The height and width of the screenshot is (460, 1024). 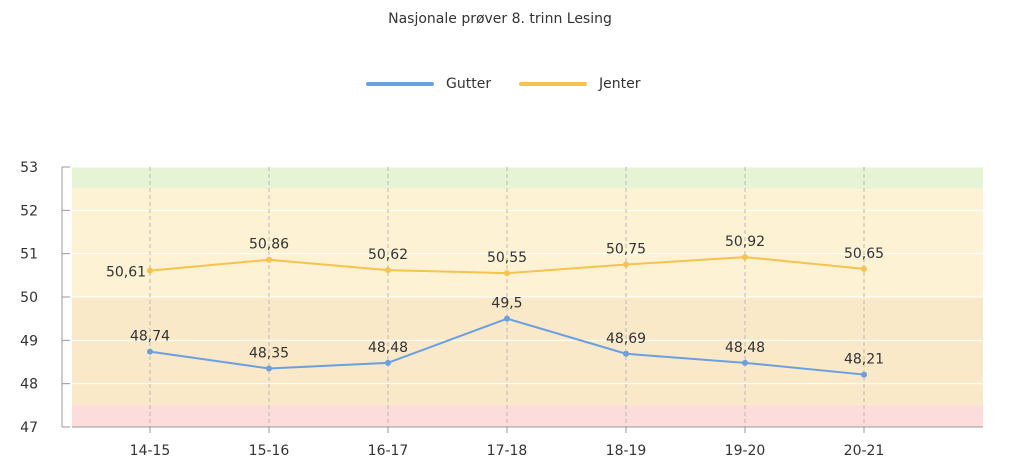 What do you see at coordinates (626, 451) in the screenshot?
I see `x-tick-label-4: 18-19` at bounding box center [626, 451].